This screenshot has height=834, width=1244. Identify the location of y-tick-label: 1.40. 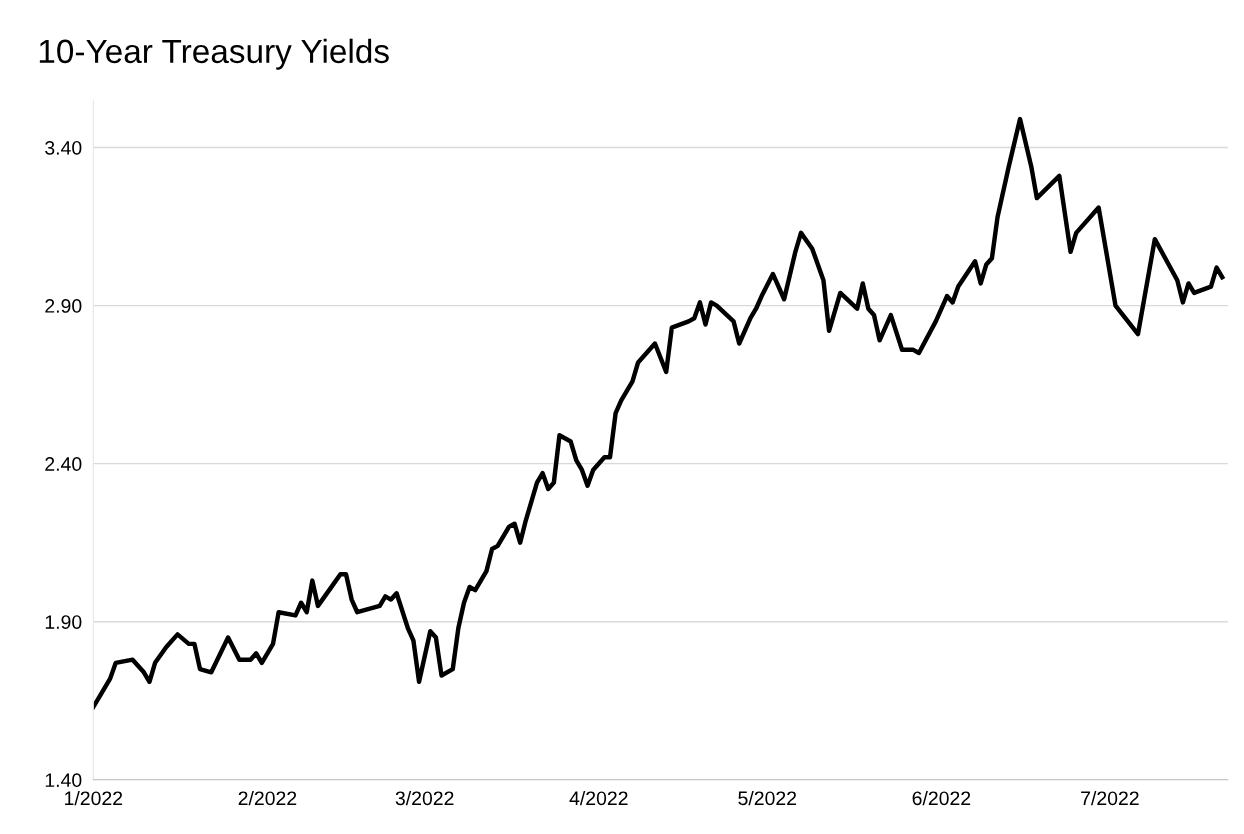
(63, 780).